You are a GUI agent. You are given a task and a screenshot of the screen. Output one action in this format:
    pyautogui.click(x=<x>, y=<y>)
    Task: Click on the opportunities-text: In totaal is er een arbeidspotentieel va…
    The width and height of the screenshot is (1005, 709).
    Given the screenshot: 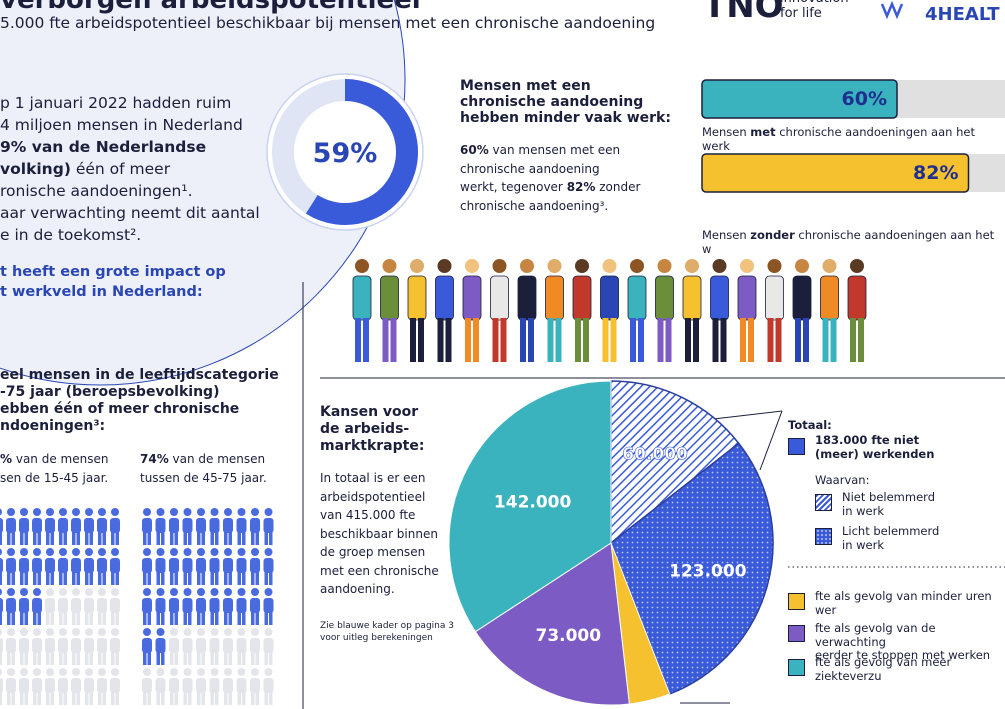 What is the action you would take?
    pyautogui.click(x=379, y=533)
    